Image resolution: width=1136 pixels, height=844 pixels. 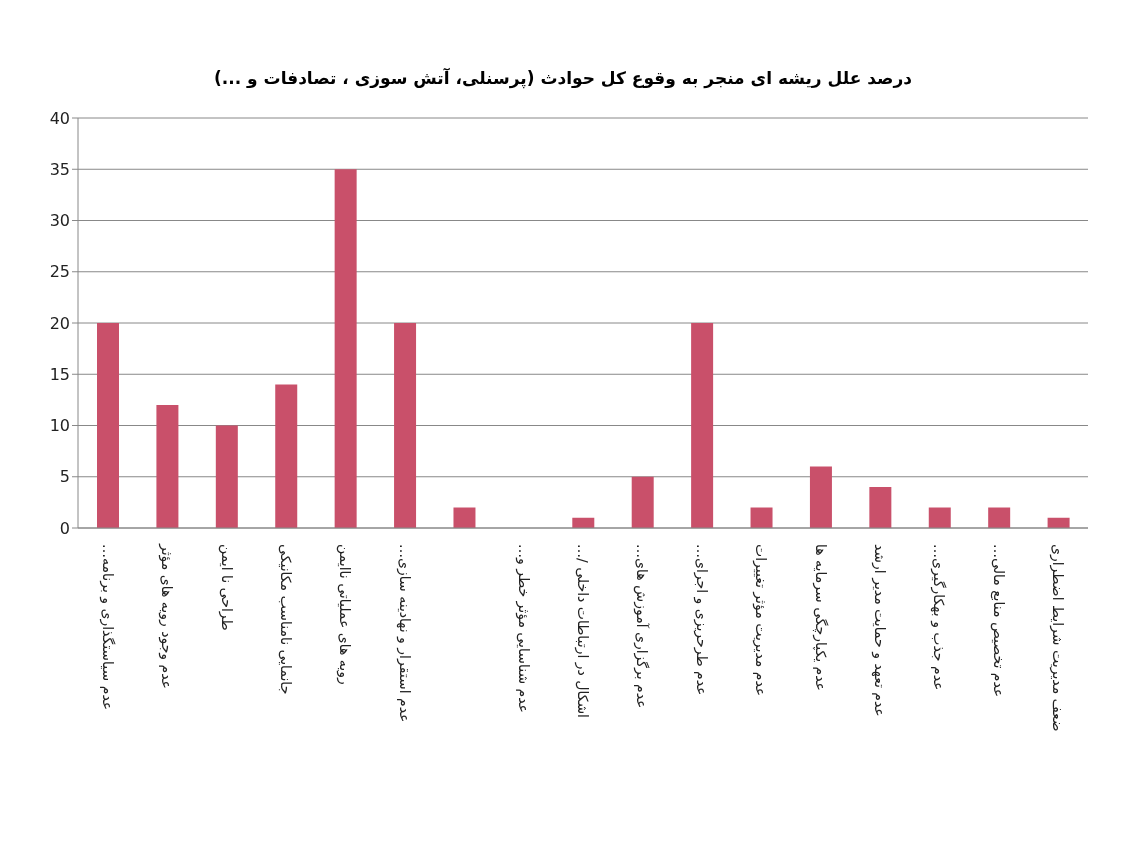 I want to click on y-tick-label: 30, so click(x=59, y=221).